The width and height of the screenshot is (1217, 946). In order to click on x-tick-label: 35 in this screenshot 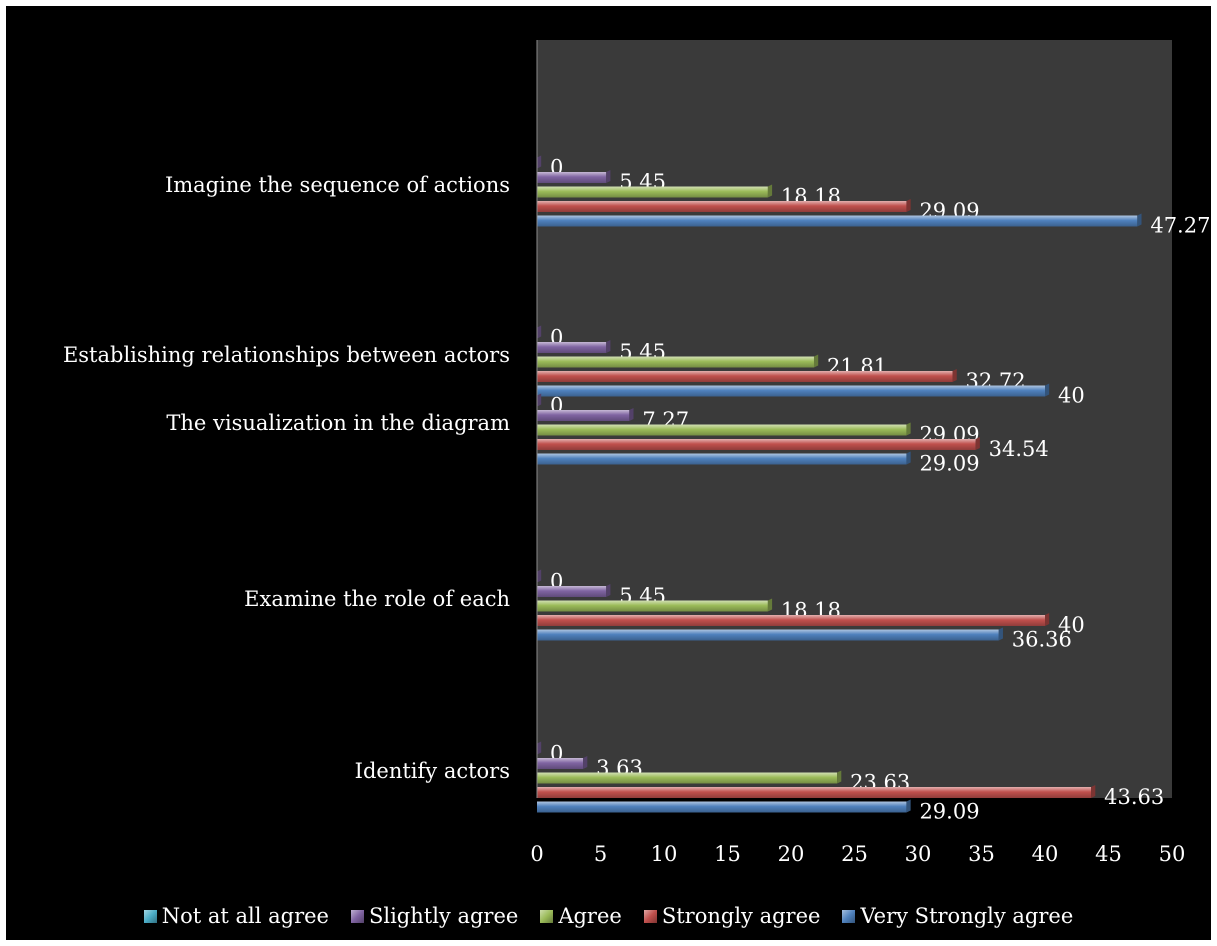, I will do `click(981, 854)`.